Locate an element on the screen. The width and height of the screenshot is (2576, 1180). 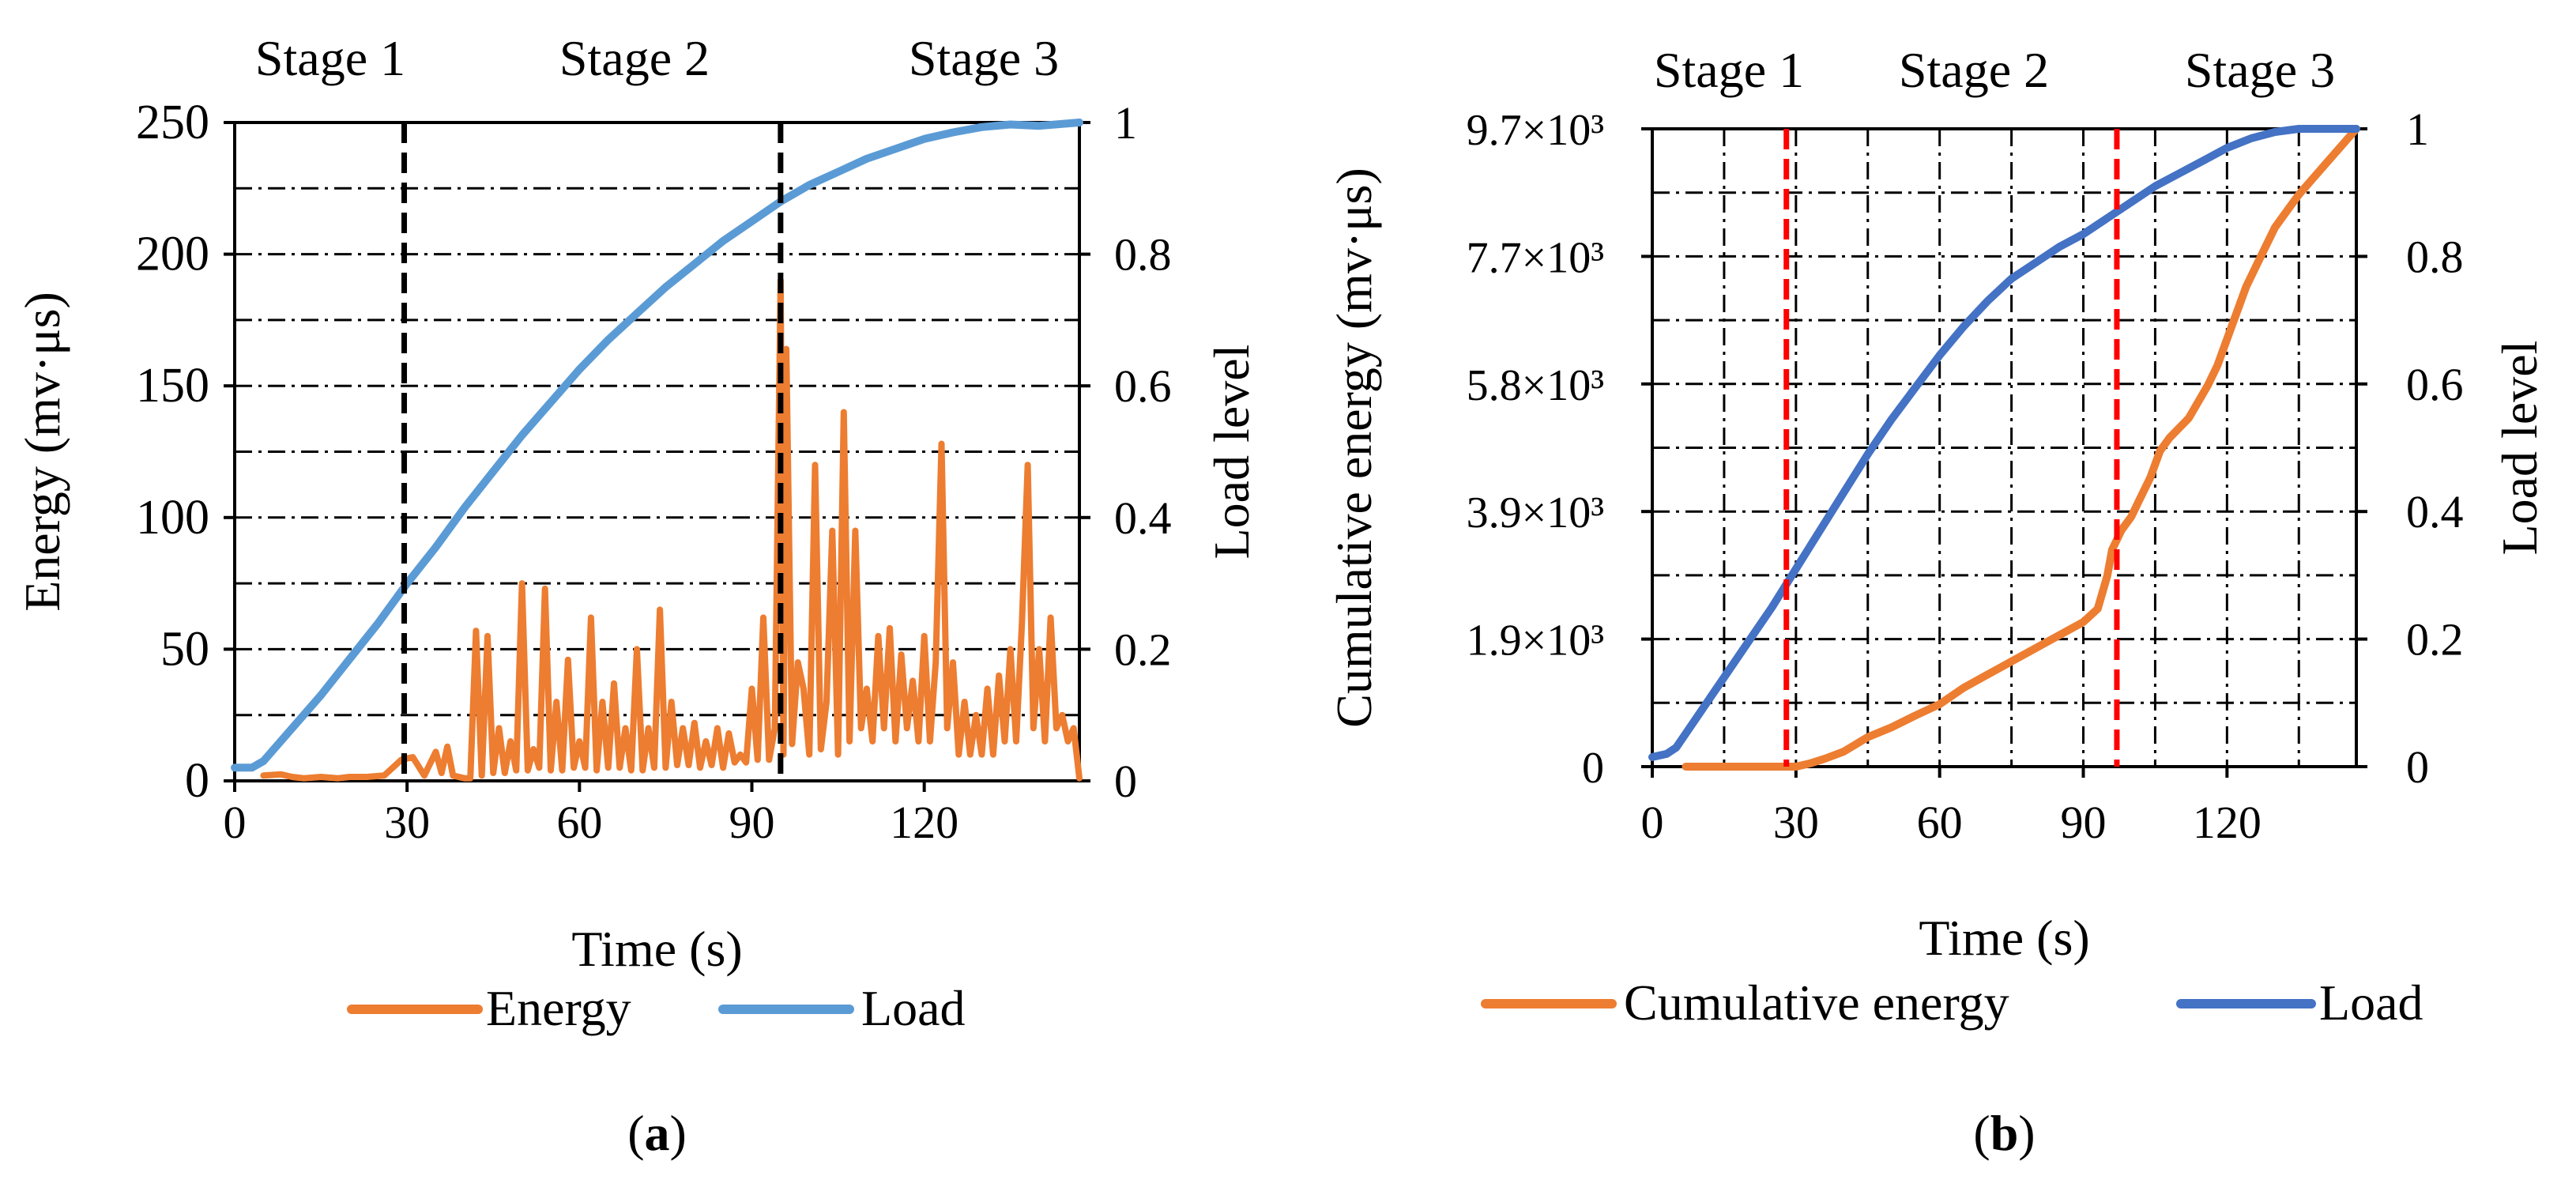
panel-label-letter: a is located at coordinates (657, 1133).